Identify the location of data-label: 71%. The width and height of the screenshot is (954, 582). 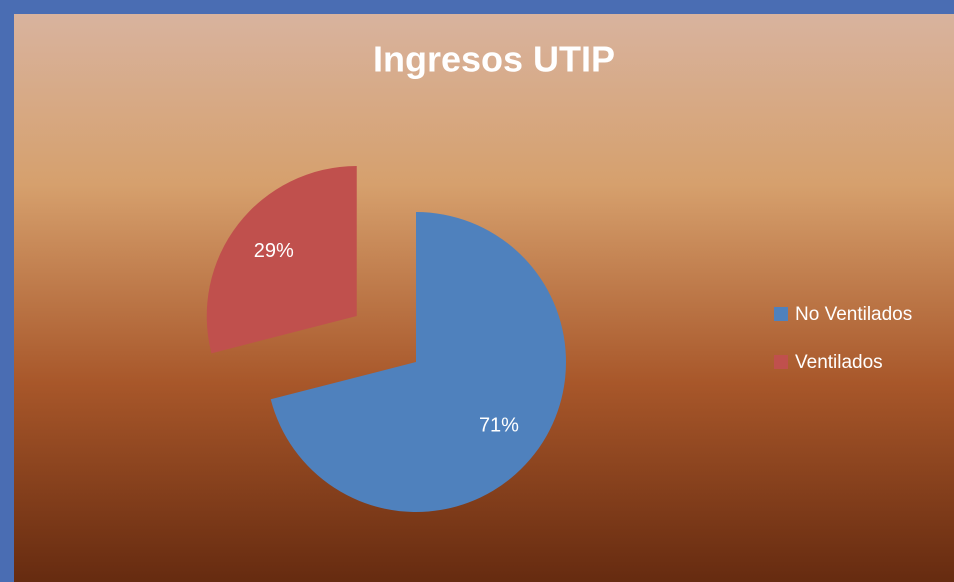
(499, 426).